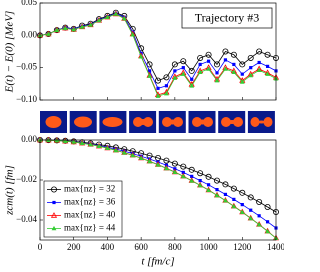 This screenshot has height=272, width=320. What do you see at coordinates (157, 122) in the screenshot?
I see `density-snapshots` at bounding box center [157, 122].